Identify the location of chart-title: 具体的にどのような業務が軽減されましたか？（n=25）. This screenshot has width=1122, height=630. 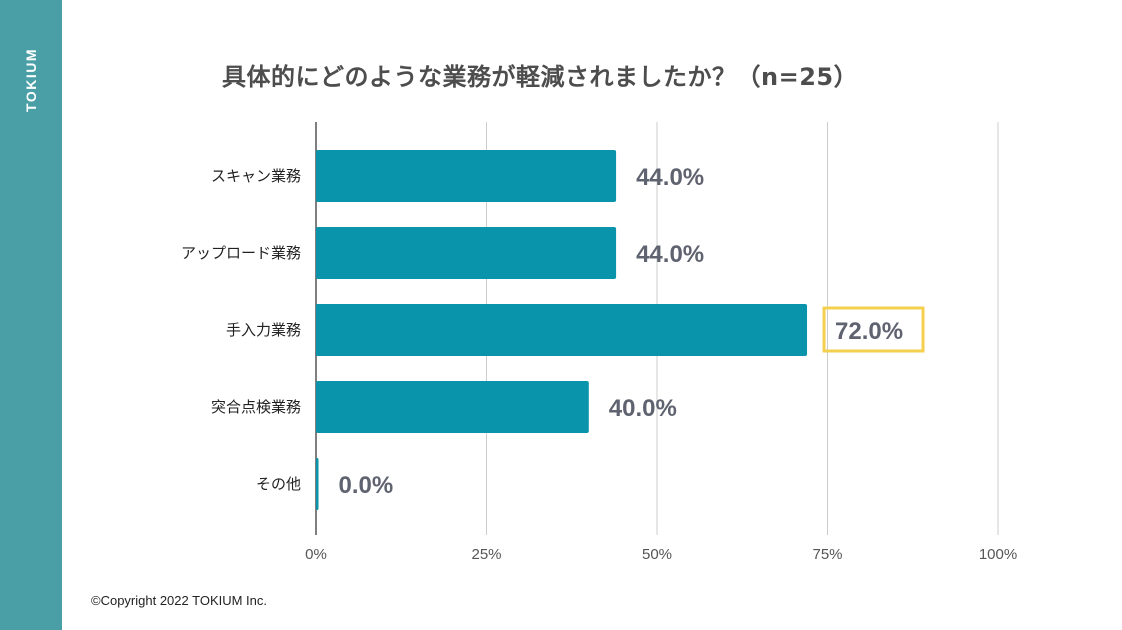
(540, 77).